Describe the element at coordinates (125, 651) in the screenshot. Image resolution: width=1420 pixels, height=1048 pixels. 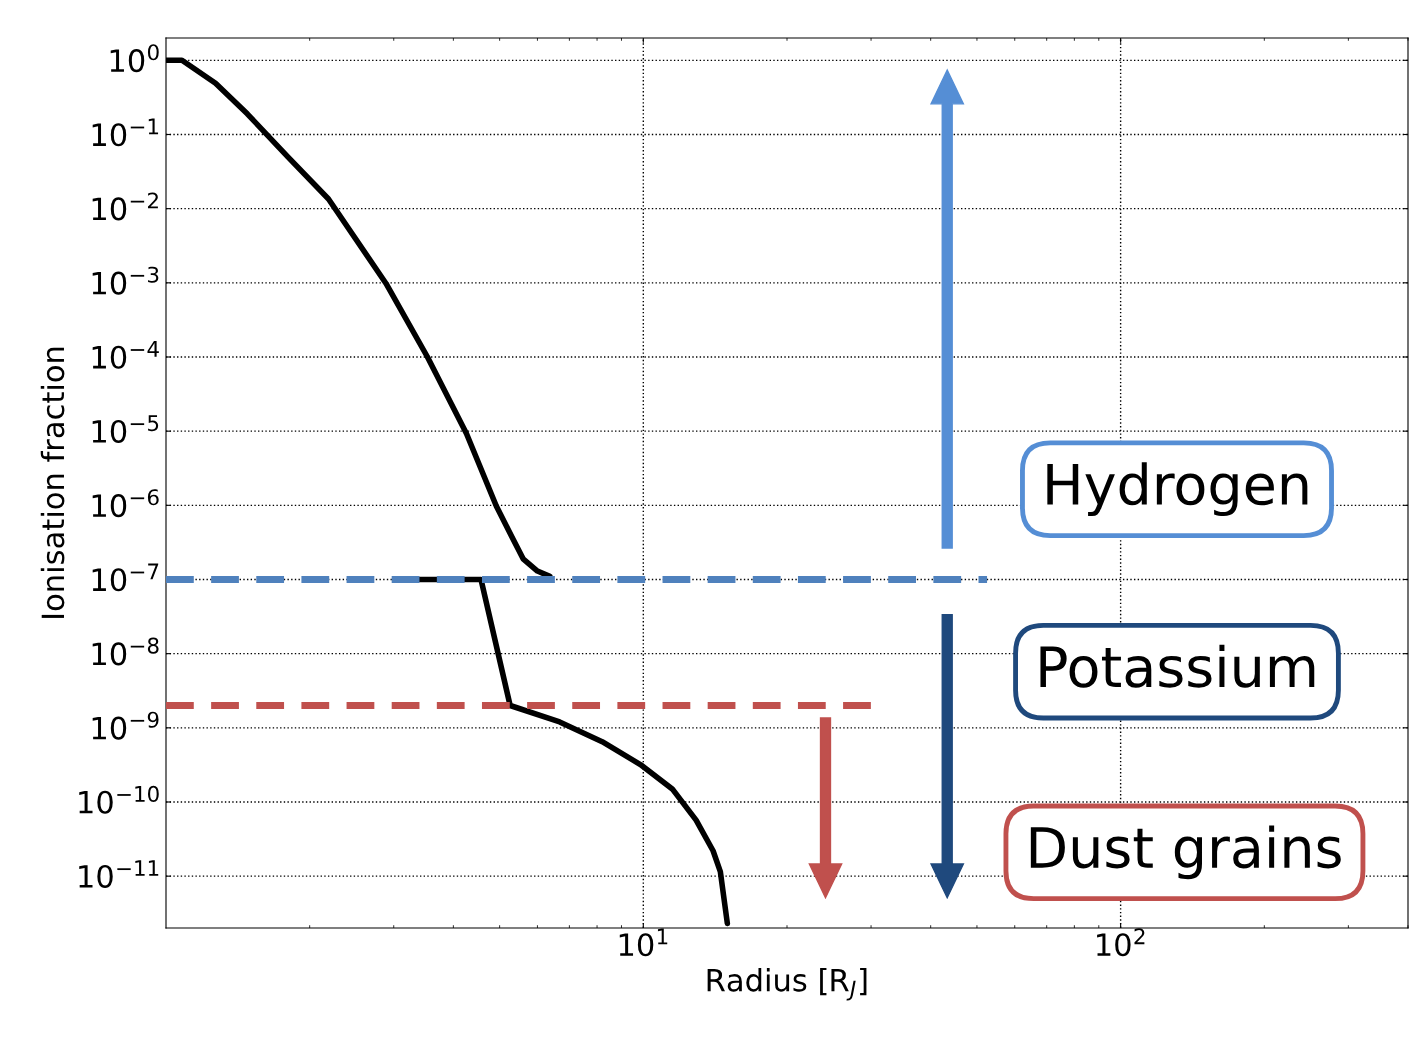
I see `y-tick-label: 10$^{−8}$` at that location.